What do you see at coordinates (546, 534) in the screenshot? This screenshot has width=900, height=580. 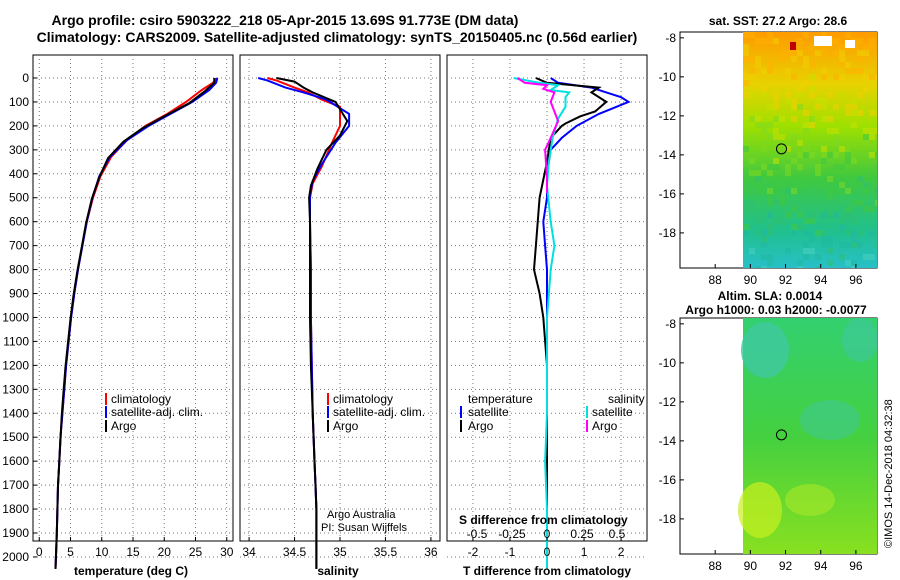 I see `difference-xticks-salinity: -0.5 -0.25 0 0.25 0.5` at bounding box center [546, 534].